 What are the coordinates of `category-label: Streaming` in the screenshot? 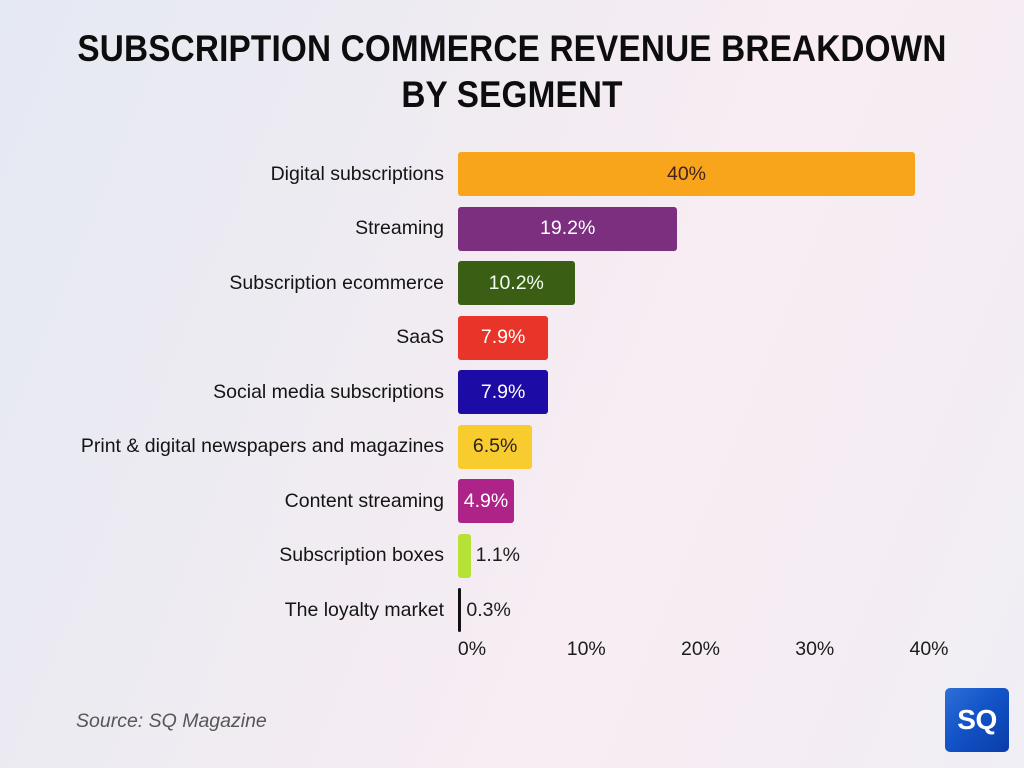 It's located at (399, 228).